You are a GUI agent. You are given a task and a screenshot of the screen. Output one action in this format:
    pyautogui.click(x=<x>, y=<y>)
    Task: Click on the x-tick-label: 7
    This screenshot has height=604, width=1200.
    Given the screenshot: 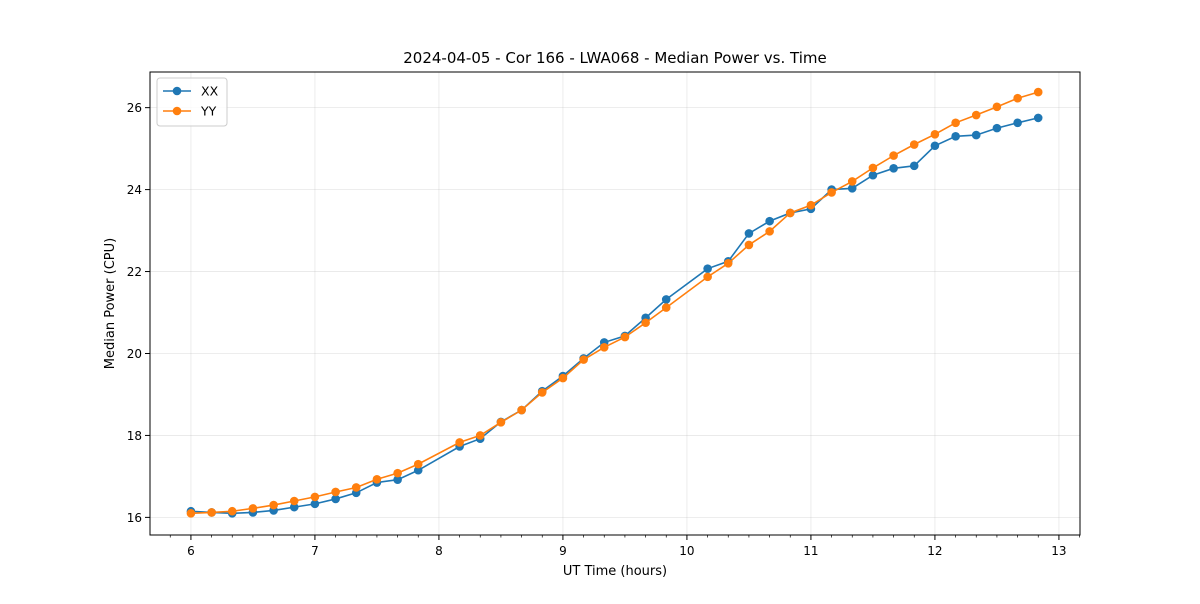 What is the action you would take?
    pyautogui.click(x=315, y=551)
    